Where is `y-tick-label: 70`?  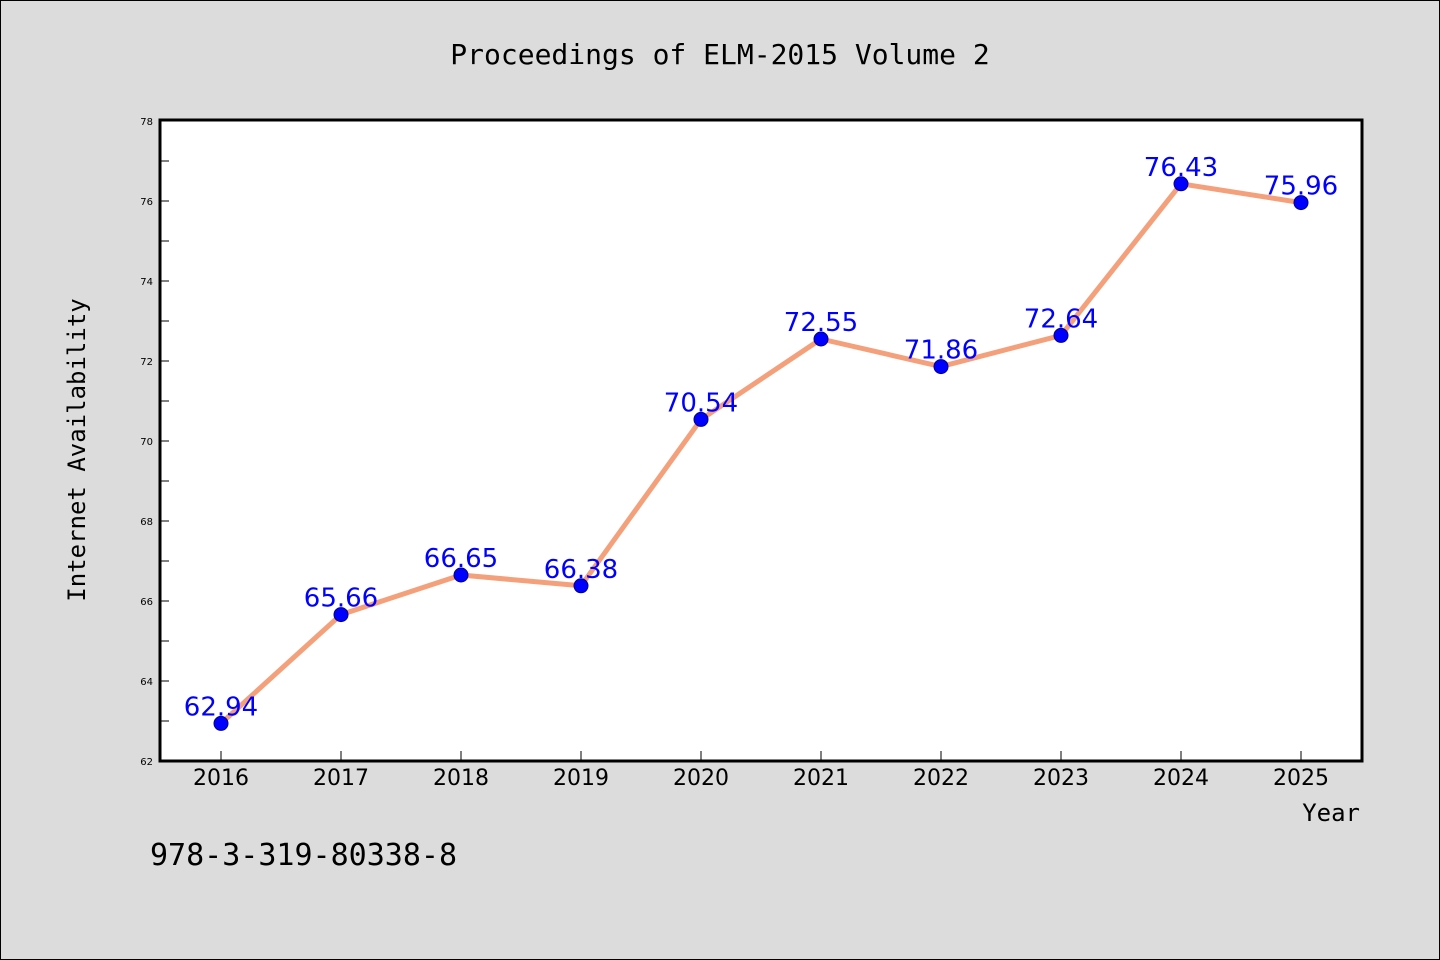
y-tick-label: 70 is located at coordinates (146, 442).